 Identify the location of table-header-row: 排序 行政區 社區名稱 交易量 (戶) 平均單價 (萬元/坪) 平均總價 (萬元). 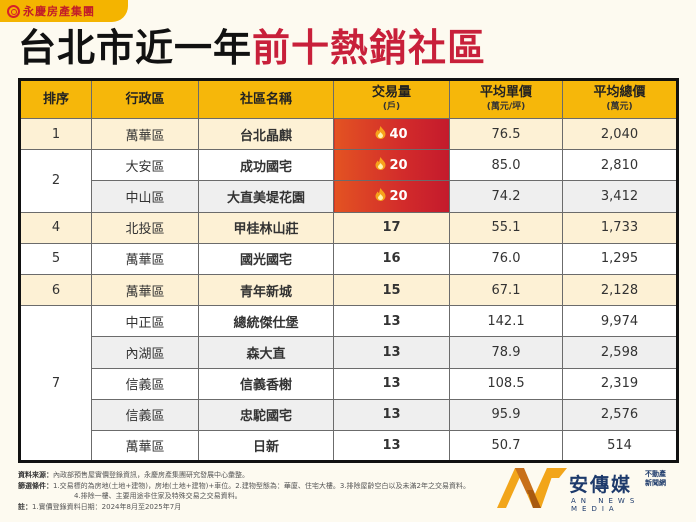
(348, 99).